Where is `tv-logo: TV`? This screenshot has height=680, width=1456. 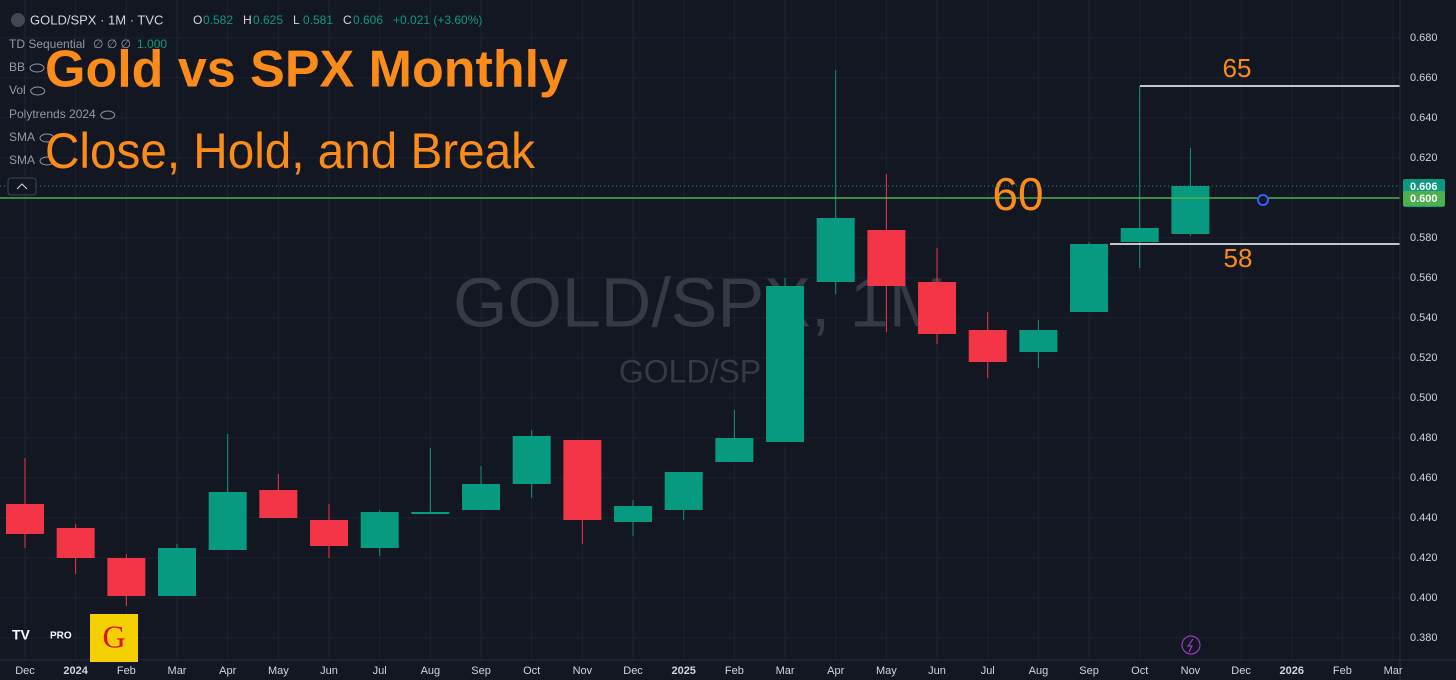 tv-logo: TV is located at coordinates (21, 635).